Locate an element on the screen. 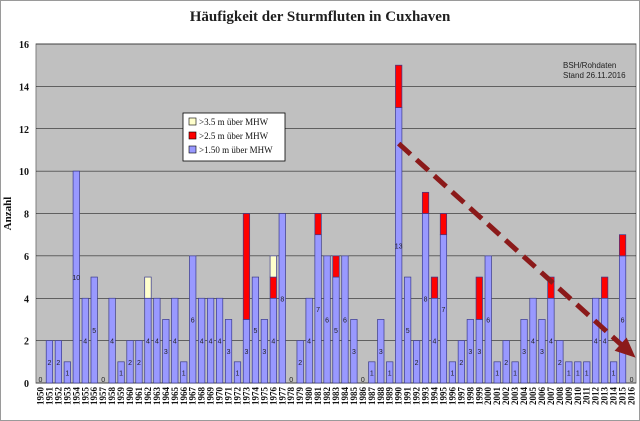 This screenshot has height=421, width=640. x-tick-label: 1964 is located at coordinates (166, 396).